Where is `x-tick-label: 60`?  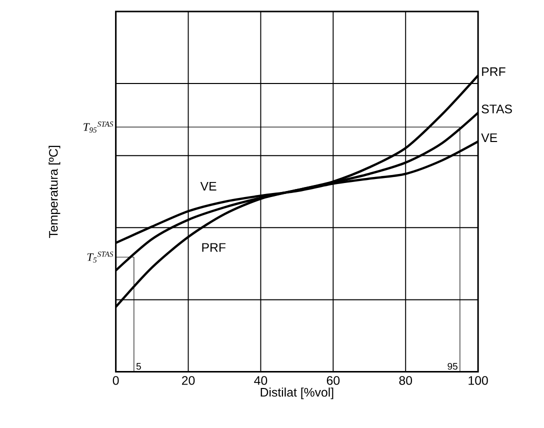
x-tick-label: 60 is located at coordinates (333, 380).